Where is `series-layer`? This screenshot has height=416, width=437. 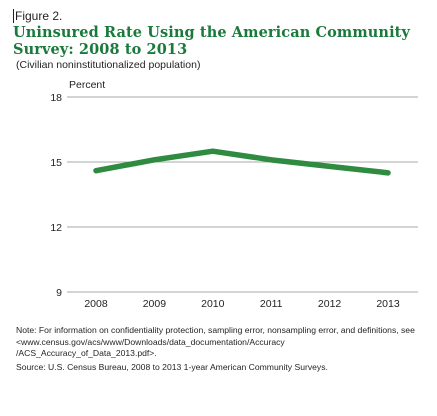
series-layer is located at coordinates (242, 162).